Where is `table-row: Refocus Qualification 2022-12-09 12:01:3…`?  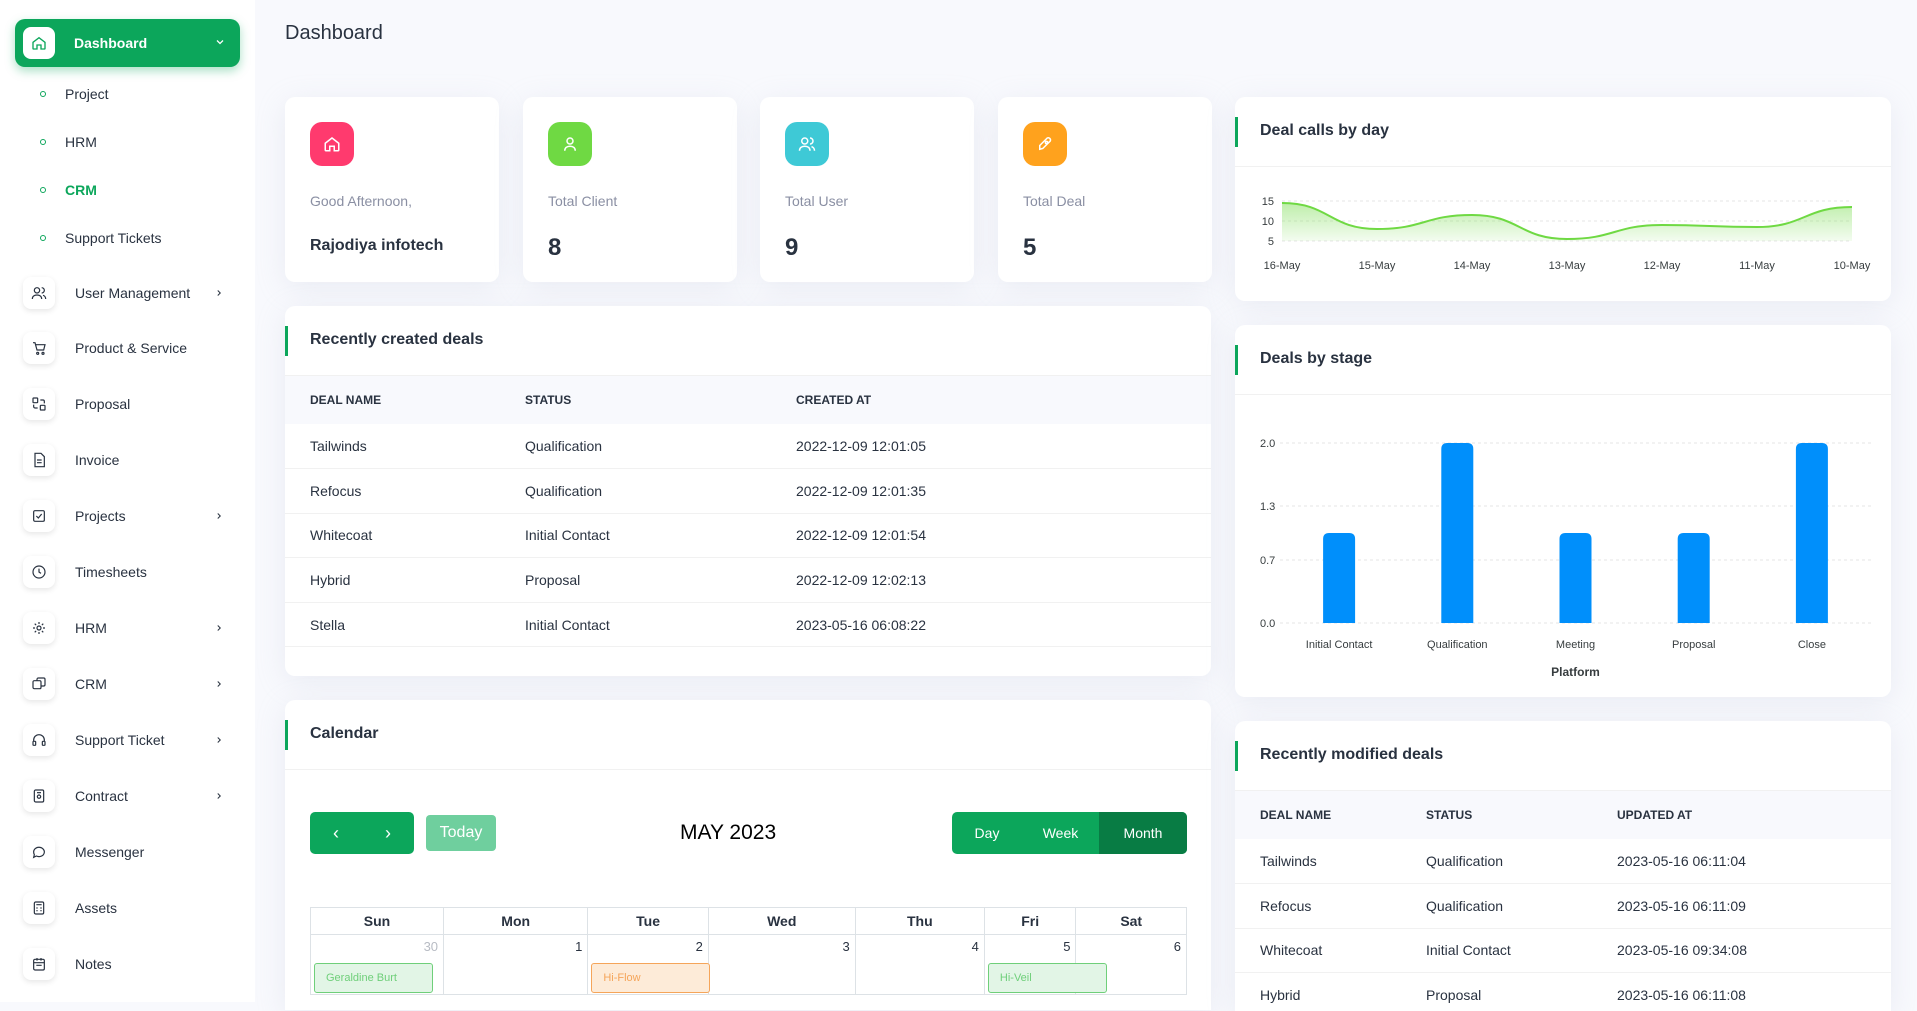 table-row: Refocus Qualification 2022-12-09 12:01:3… is located at coordinates (748, 491).